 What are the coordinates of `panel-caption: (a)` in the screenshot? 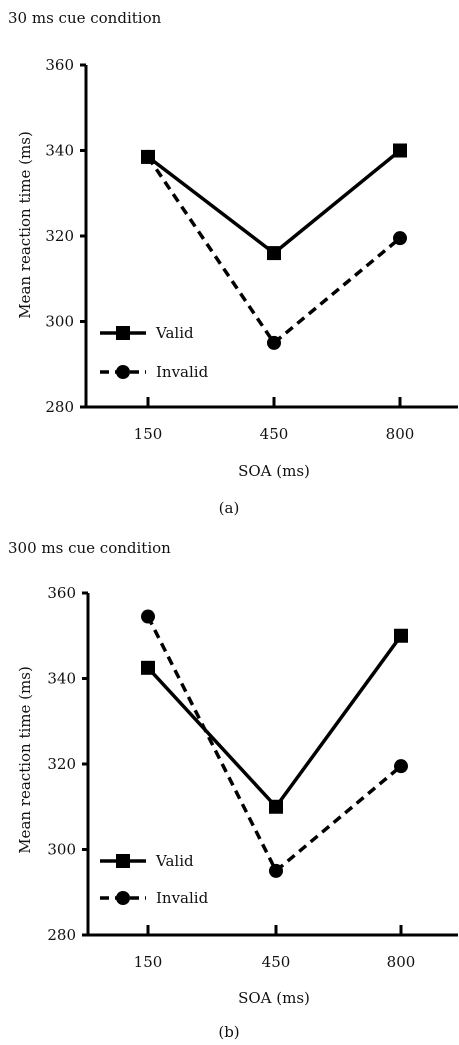 It's located at (229, 508).